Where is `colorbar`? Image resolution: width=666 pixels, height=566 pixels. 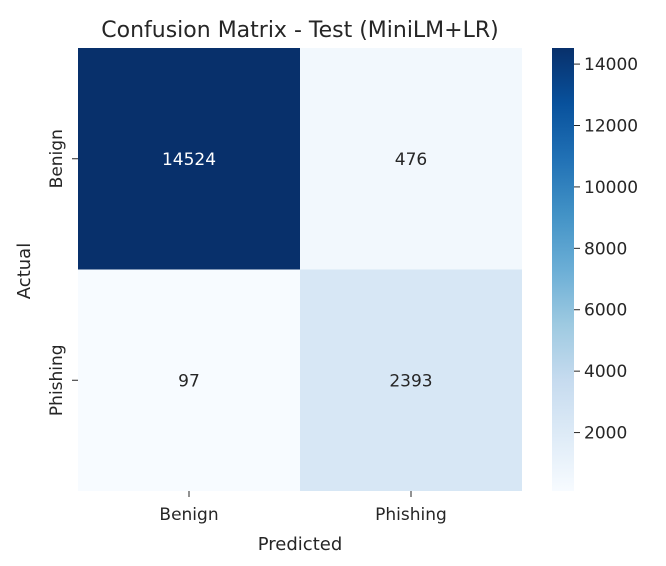 colorbar is located at coordinates (563, 269).